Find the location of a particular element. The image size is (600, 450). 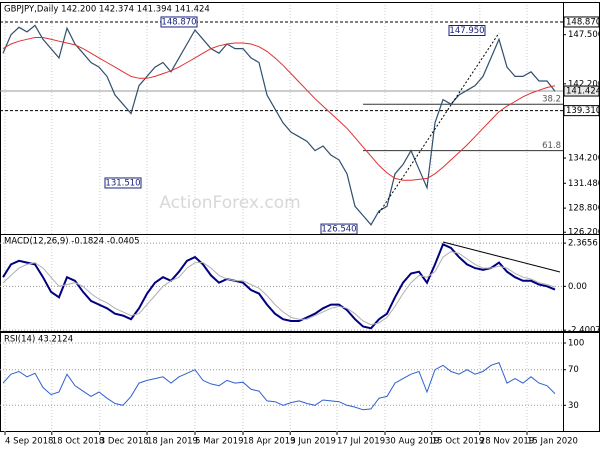

price-label: 148.870 is located at coordinates (583, 22).